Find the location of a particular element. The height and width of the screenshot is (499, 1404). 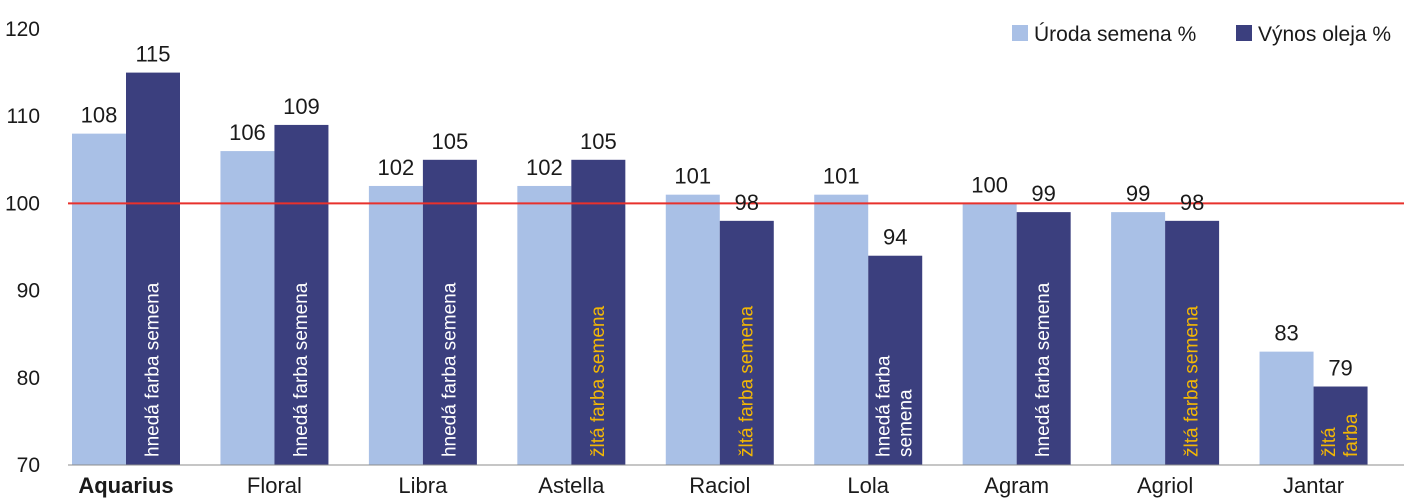

seed-color-annotation: žltá is located at coordinates (1329, 442).